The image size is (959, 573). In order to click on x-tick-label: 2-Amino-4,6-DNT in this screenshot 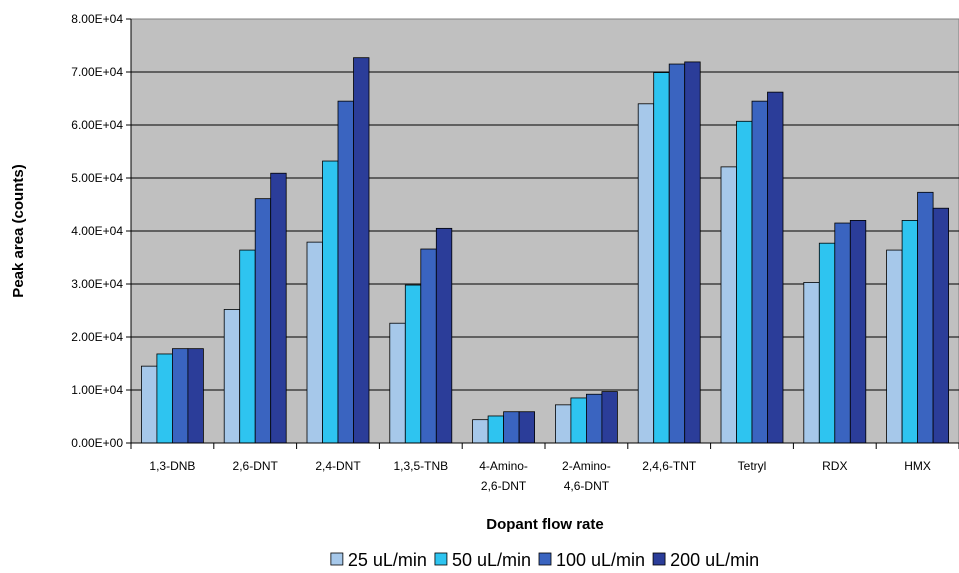, I will do `click(586, 476)`.